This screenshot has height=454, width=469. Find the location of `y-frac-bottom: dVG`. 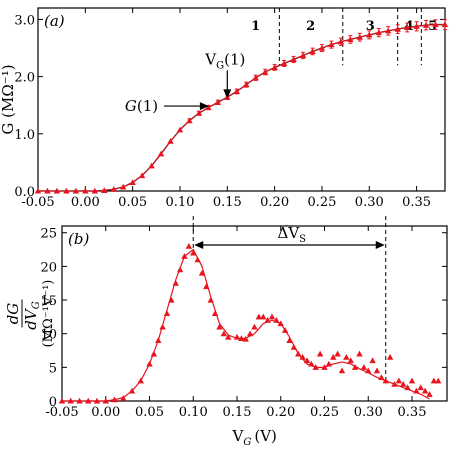

y-frac-bottom: dVG is located at coordinates (32, 315).